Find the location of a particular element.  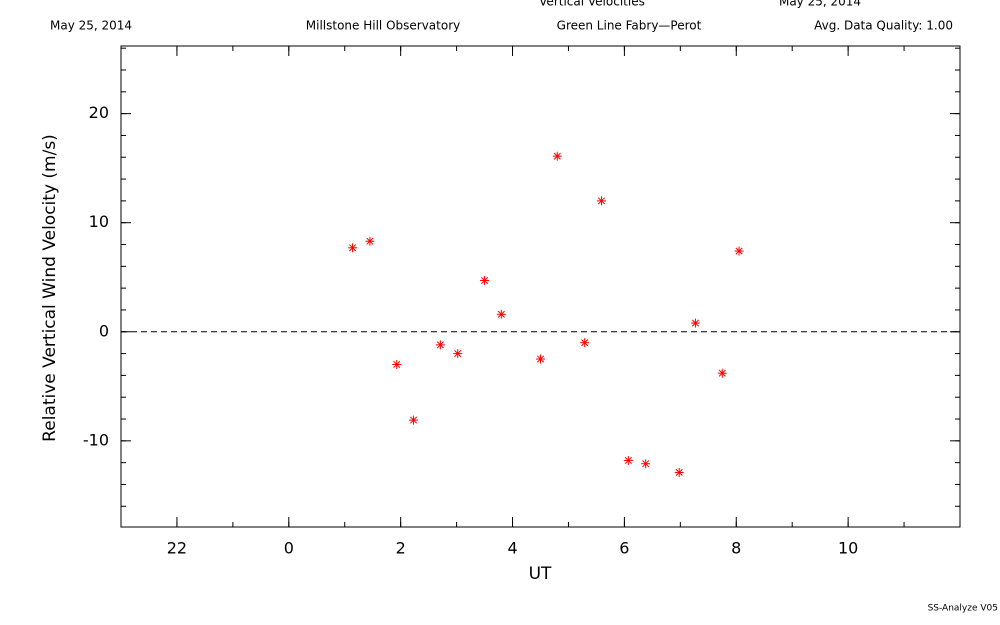

x-tick-label: 4 is located at coordinates (512, 548).